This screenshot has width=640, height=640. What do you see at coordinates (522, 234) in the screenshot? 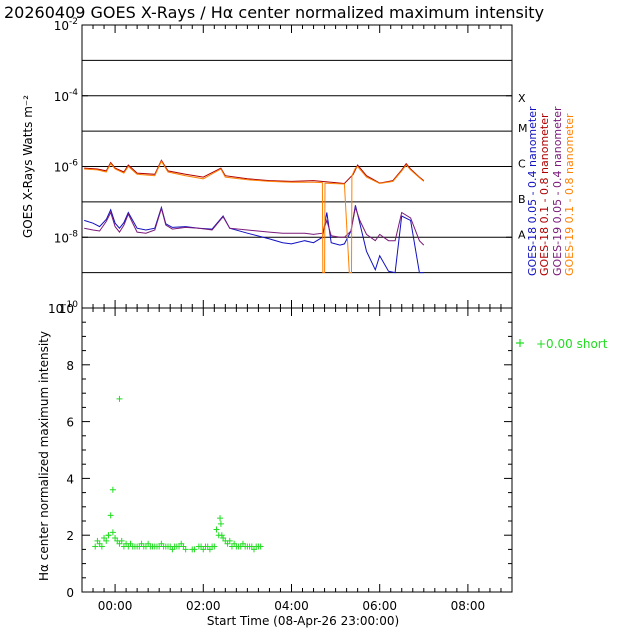
I see `flare-class-label: A` at bounding box center [522, 234].